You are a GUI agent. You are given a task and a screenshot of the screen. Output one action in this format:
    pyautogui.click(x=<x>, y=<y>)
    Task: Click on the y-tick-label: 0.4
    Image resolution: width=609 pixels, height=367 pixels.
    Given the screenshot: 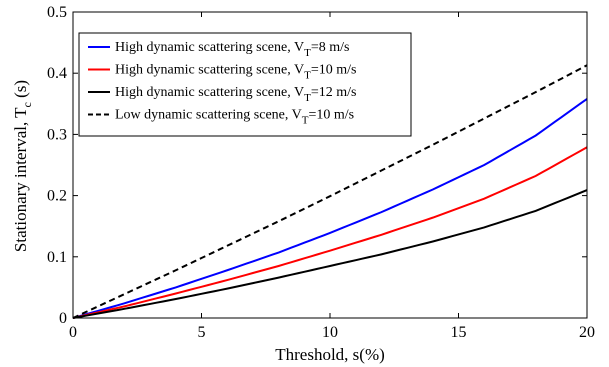 What is the action you would take?
    pyautogui.click(x=57, y=73)
    